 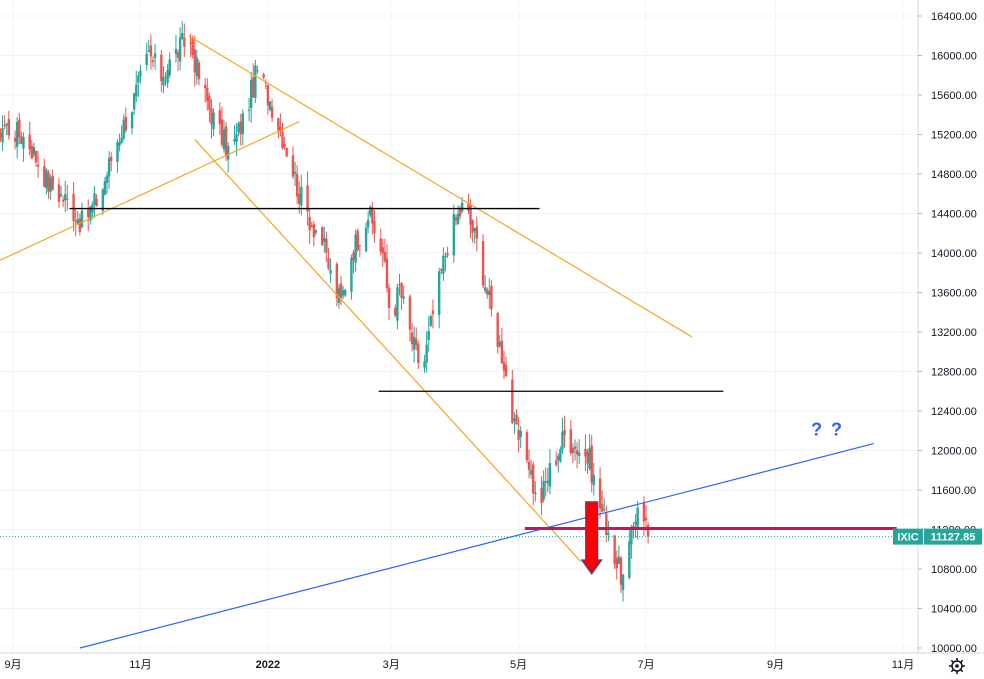 I want to click on y-tick-label: 12400.00, so click(x=954, y=412).